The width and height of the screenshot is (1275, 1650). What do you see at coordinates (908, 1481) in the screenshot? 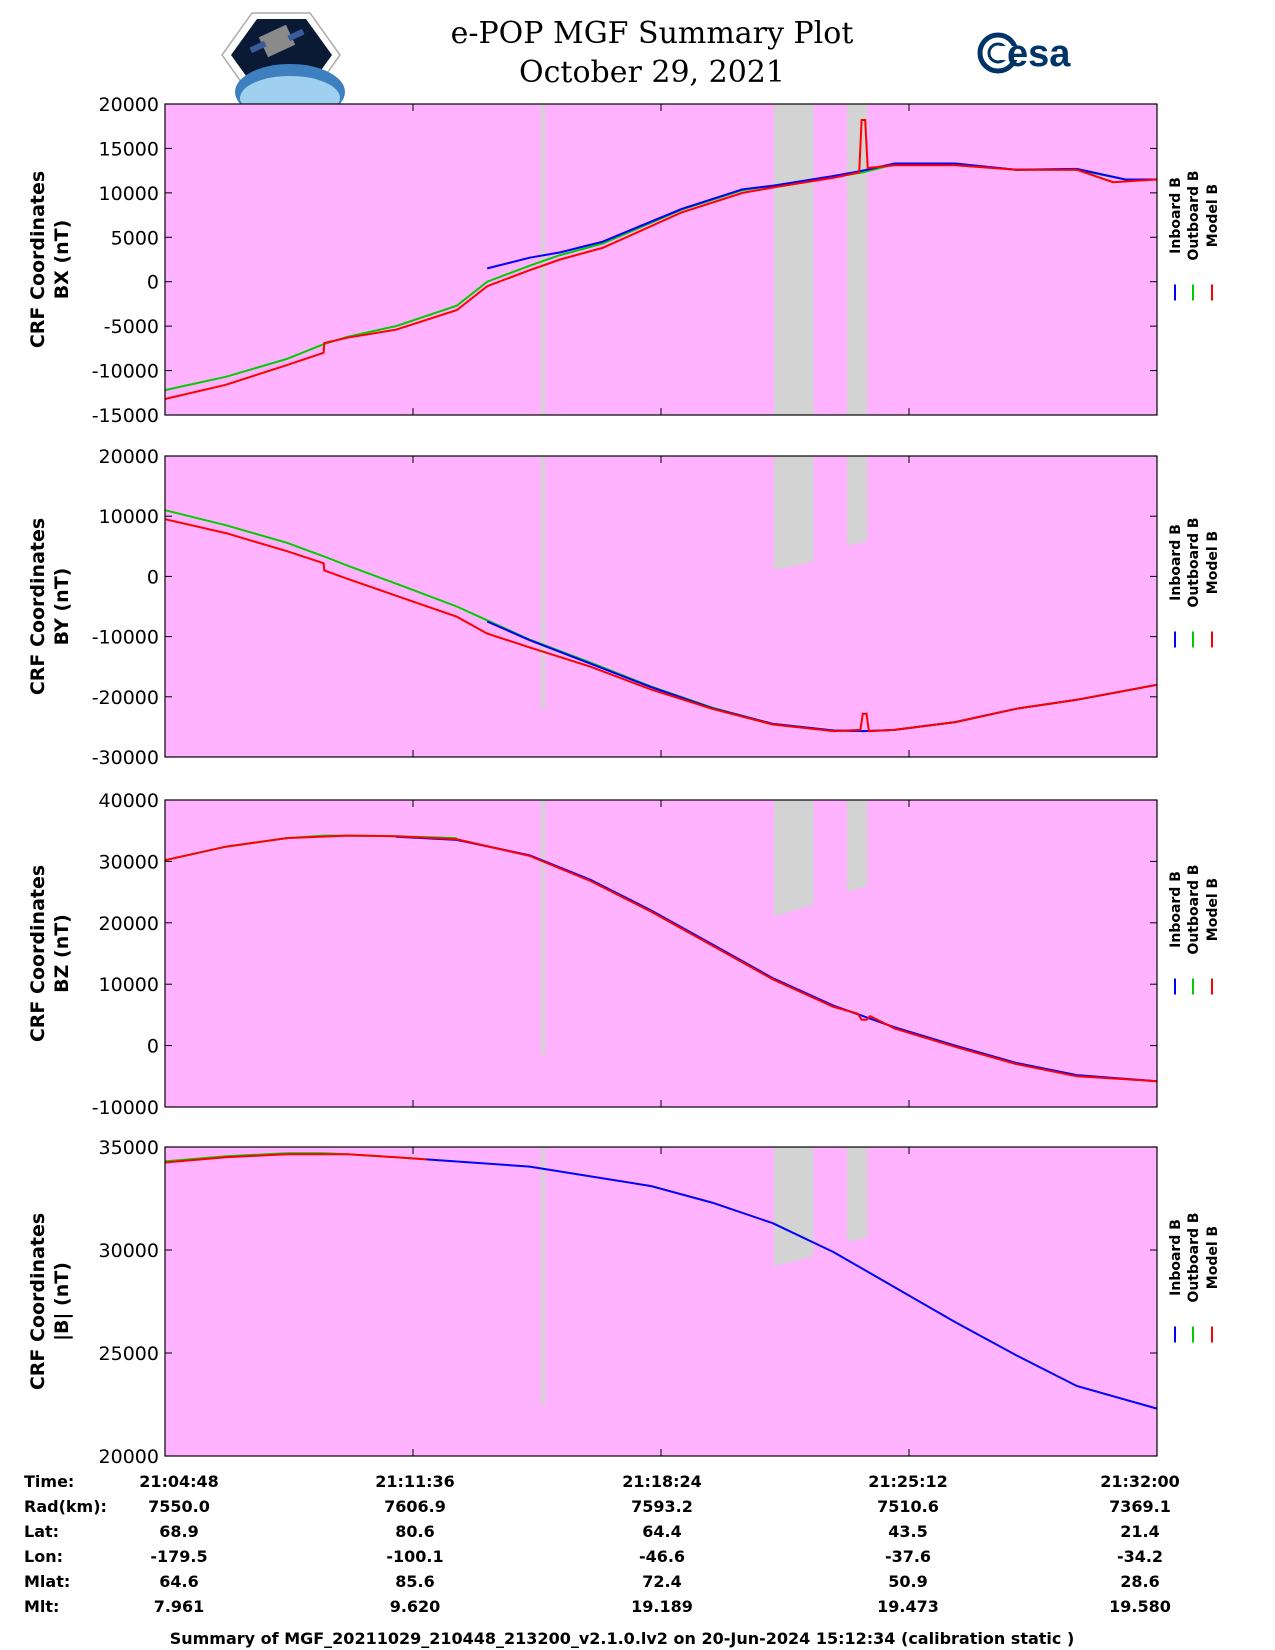
I see `ephemeris-cell: 21:25:12` at bounding box center [908, 1481].